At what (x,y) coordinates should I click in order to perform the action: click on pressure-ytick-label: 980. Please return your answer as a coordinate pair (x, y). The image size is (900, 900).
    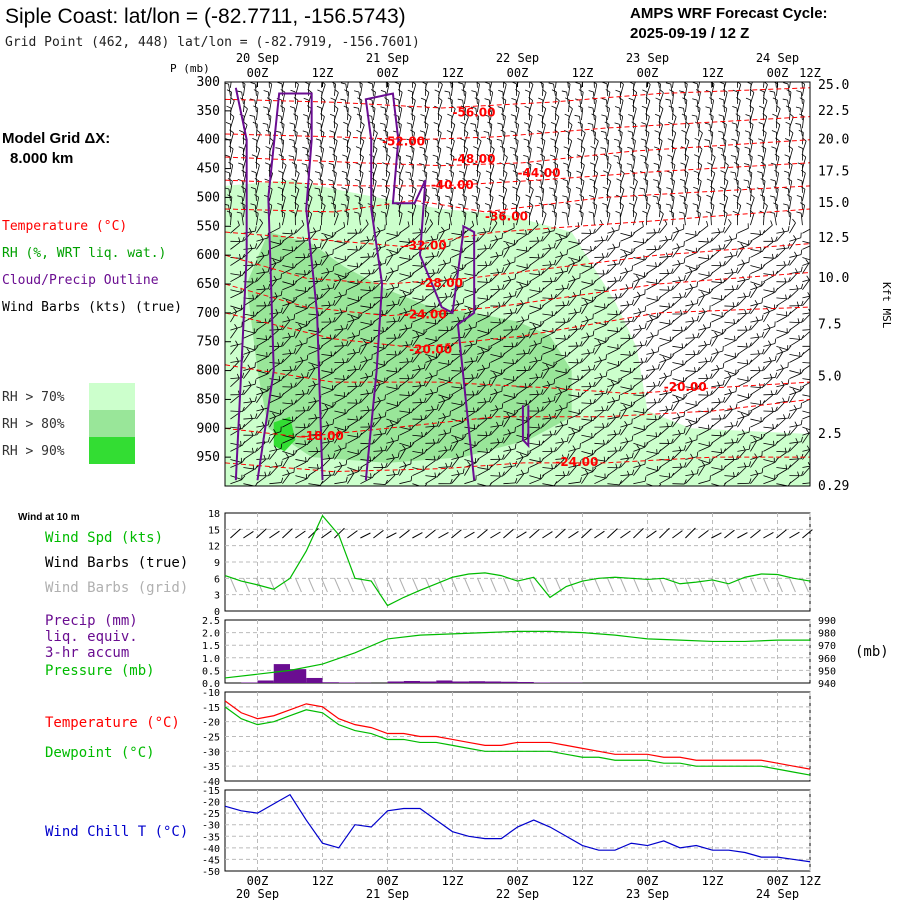
    Looking at the image, I should click on (827, 634).